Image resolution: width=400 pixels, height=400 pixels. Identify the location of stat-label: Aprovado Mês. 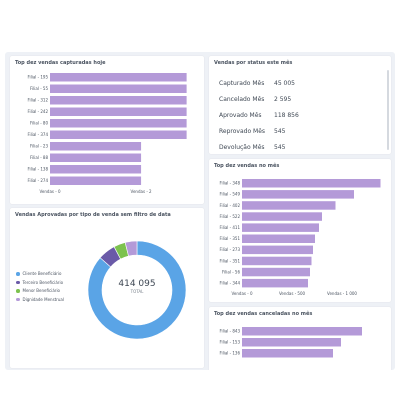
(240, 115).